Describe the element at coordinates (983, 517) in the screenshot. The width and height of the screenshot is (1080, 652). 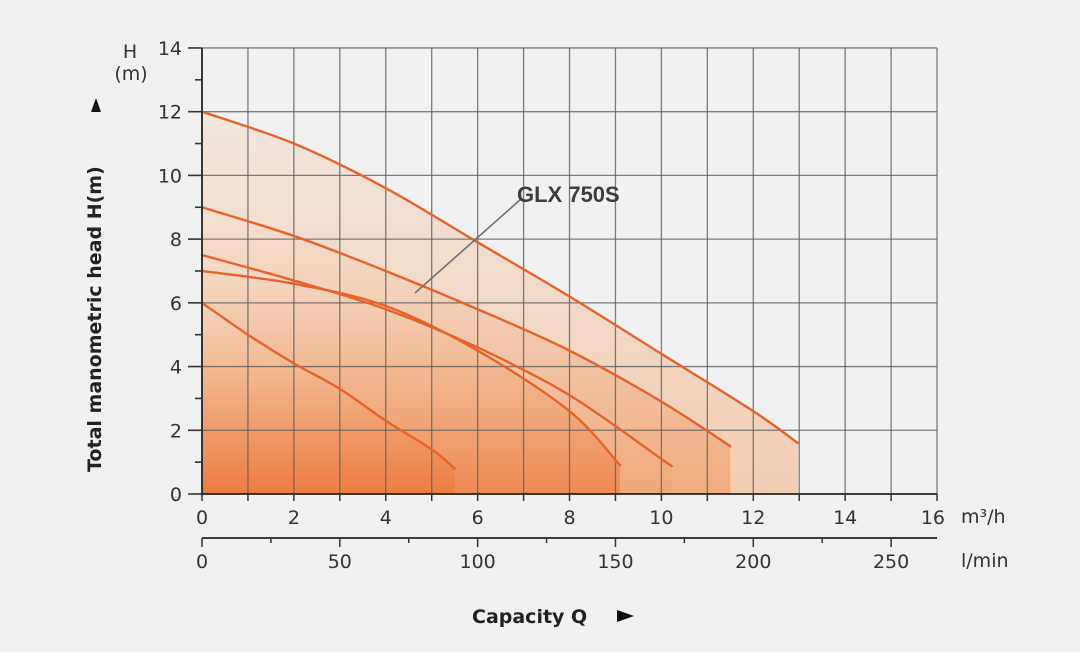
I see `x-unit-primary: m³/h` at that location.